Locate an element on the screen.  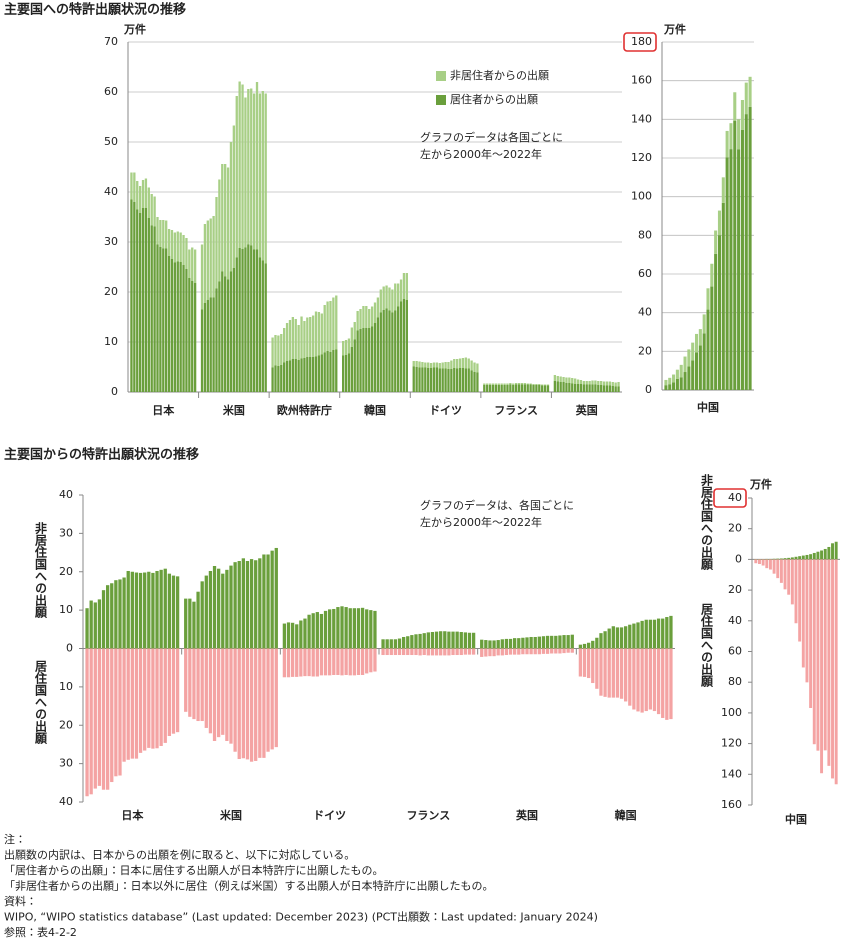
chart-title: 主要国からの特許出願状況の推移 is located at coordinates (101, 455).